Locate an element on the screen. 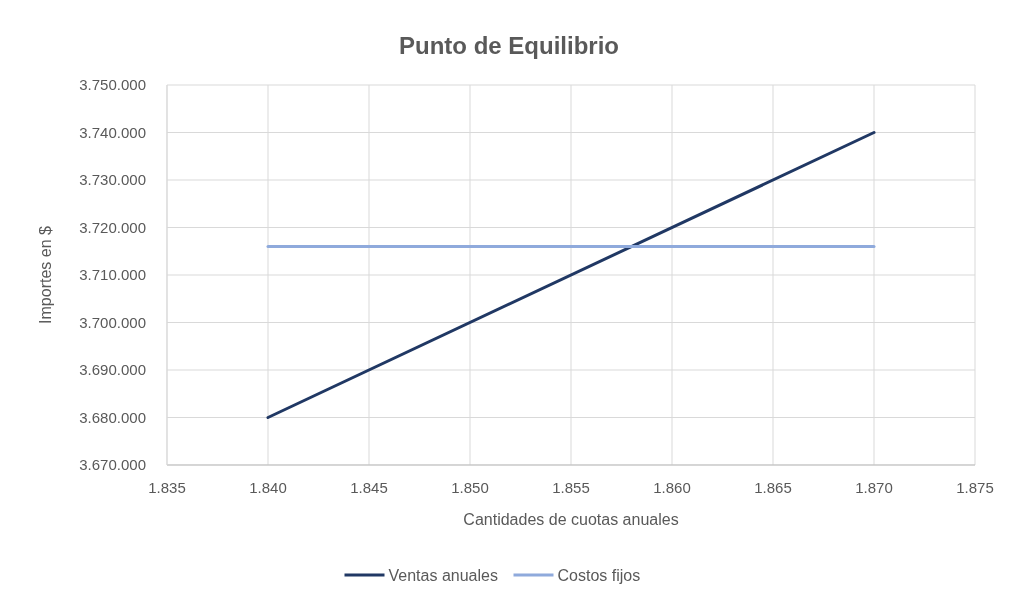 This screenshot has height=599, width=1010. y-tick-label: 3.700.000 is located at coordinates (112, 322).